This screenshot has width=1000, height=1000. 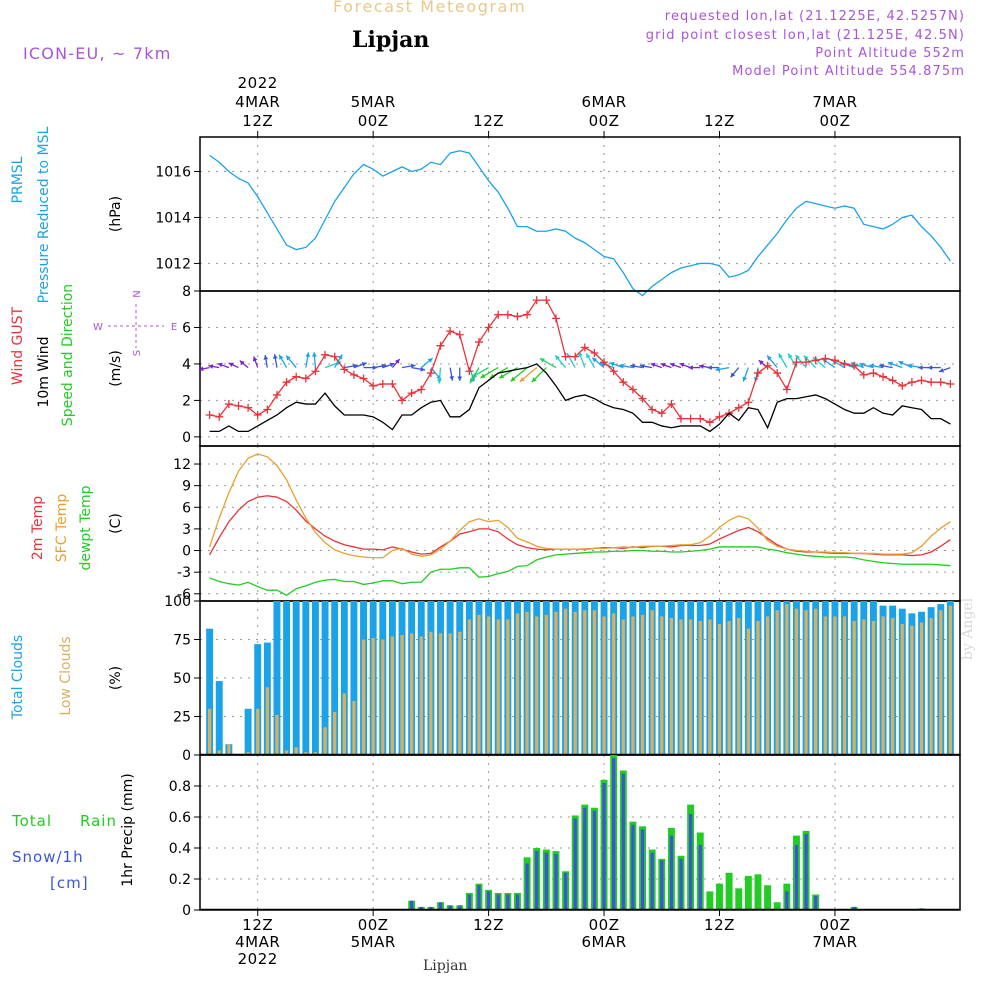 I want to click on bar-precip-a, so click(x=710, y=900).